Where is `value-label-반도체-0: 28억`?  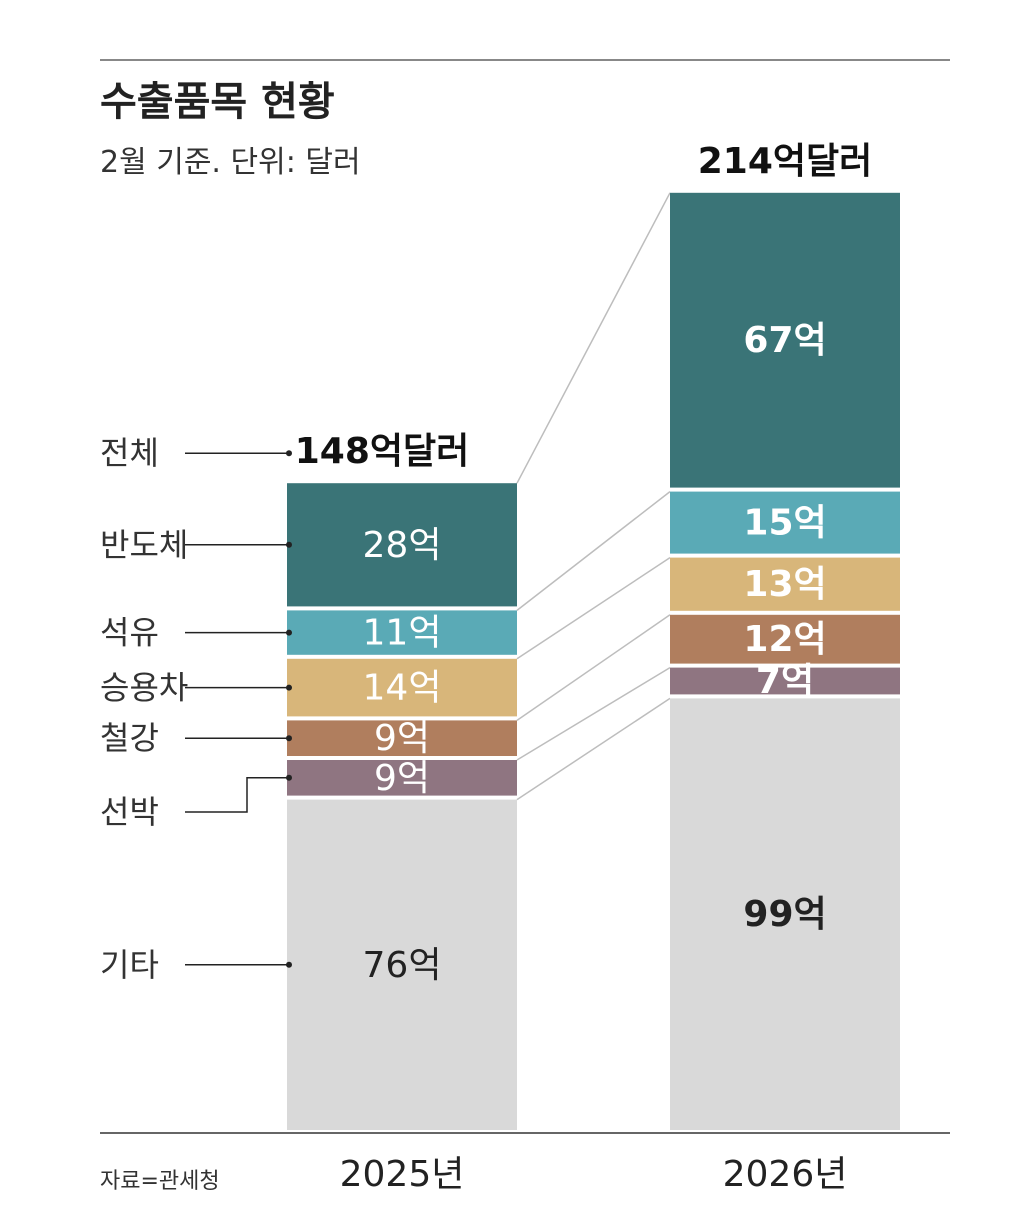
value-label-반도체-0: 28억 is located at coordinates (402, 545).